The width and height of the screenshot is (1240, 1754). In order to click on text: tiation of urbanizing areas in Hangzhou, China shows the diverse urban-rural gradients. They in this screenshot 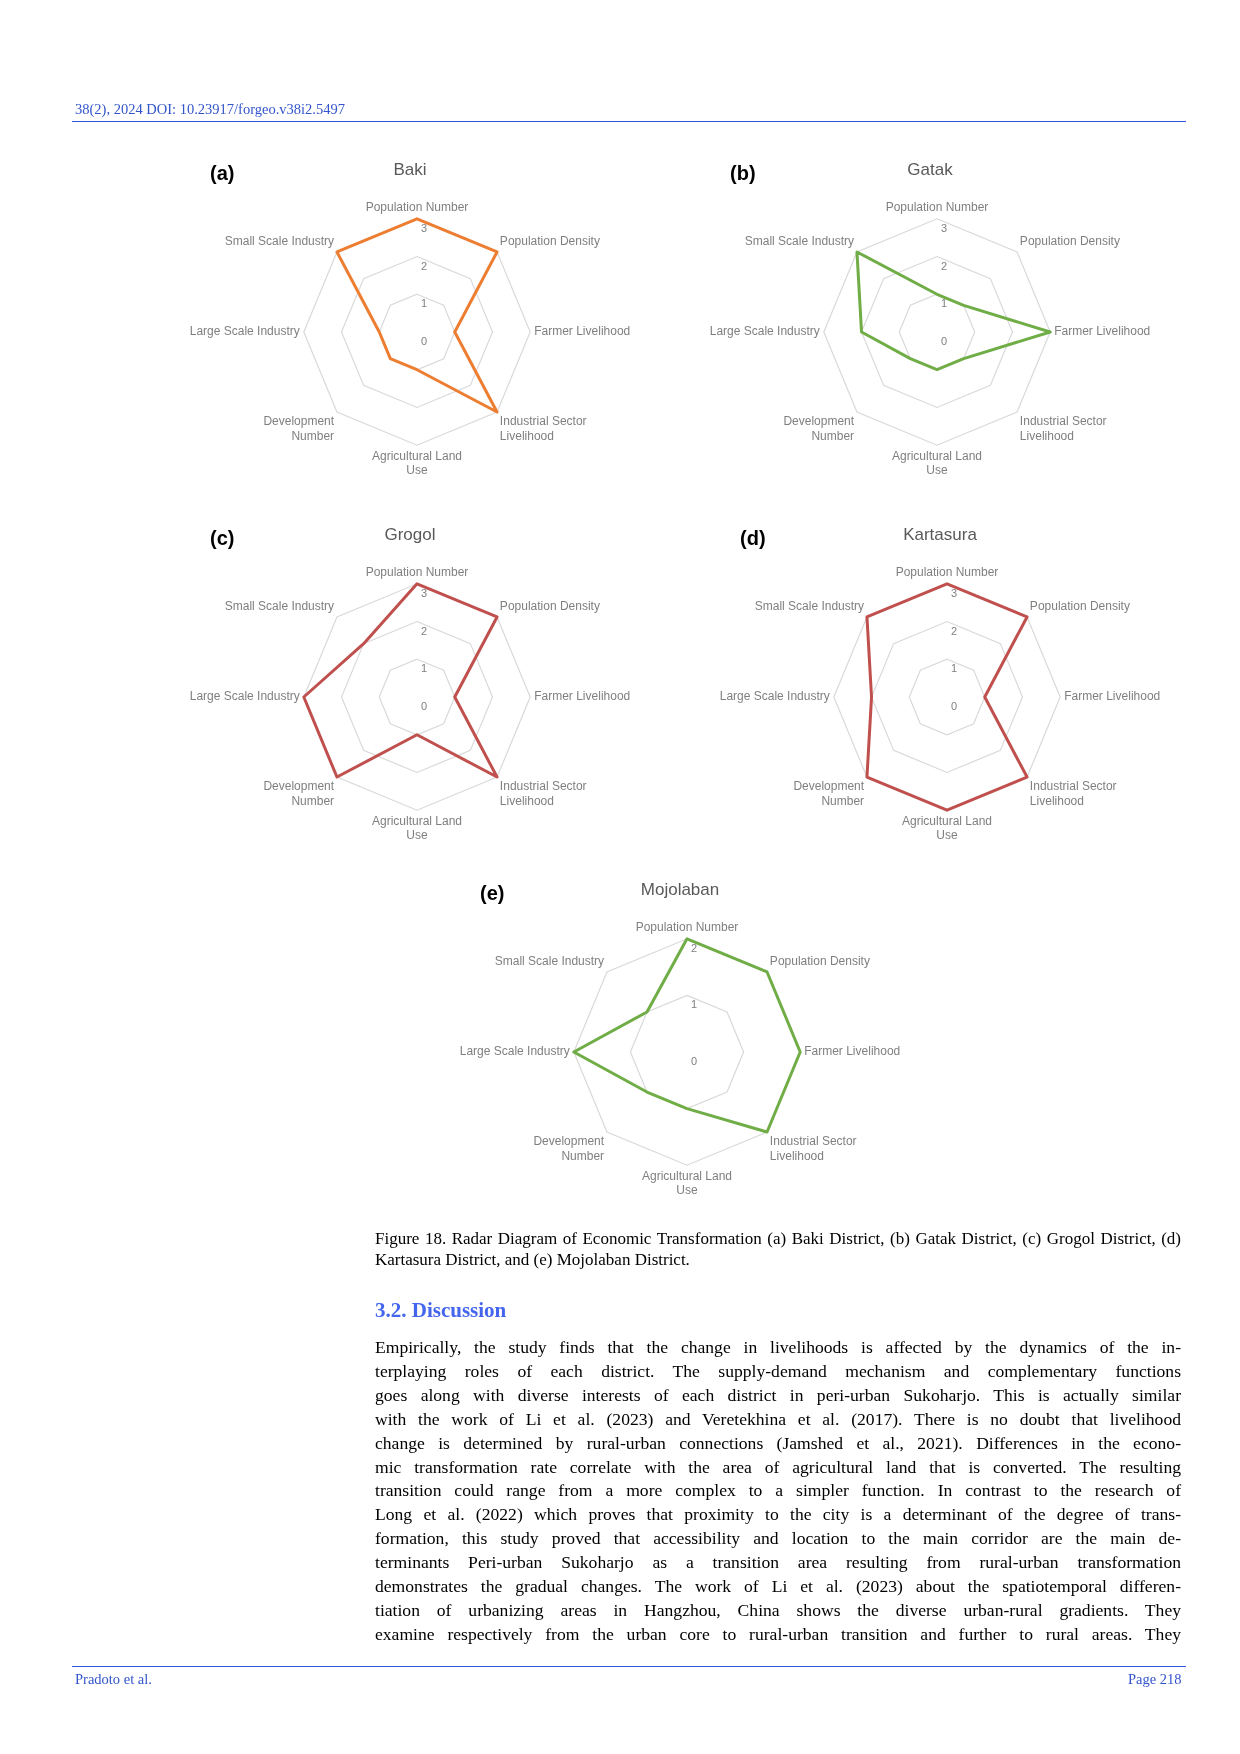, I will do `click(778, 1609)`.